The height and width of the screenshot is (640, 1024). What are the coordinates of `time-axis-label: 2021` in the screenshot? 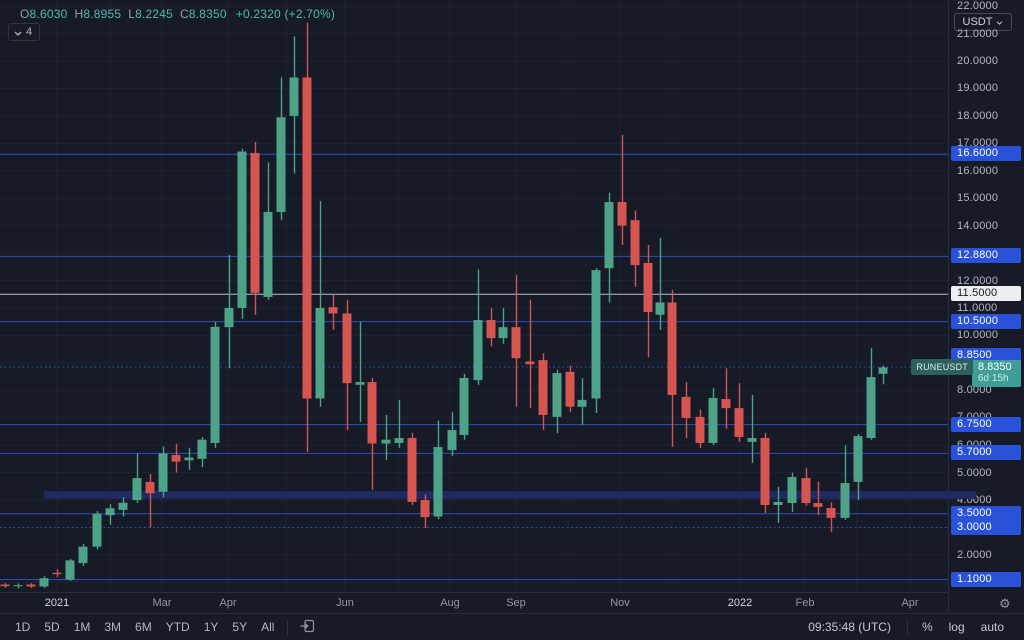 It's located at (57, 603).